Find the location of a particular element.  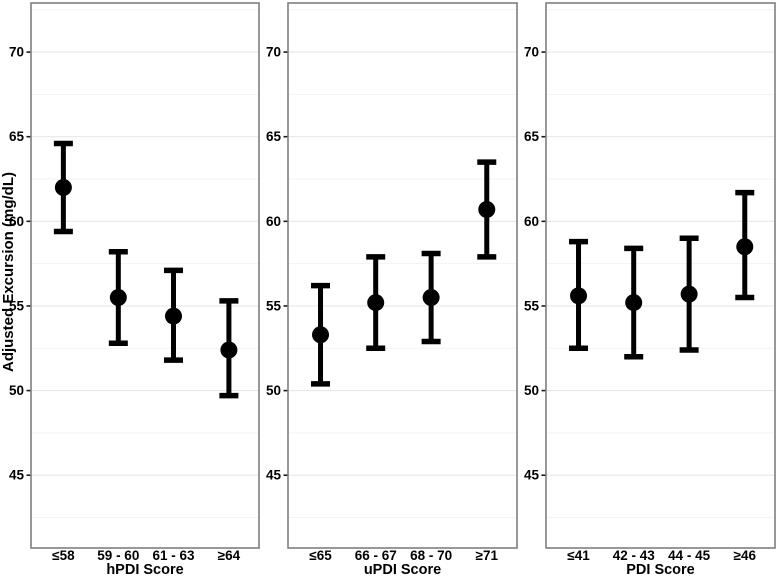

x-tick-label: ≥64 is located at coordinates (229, 555).